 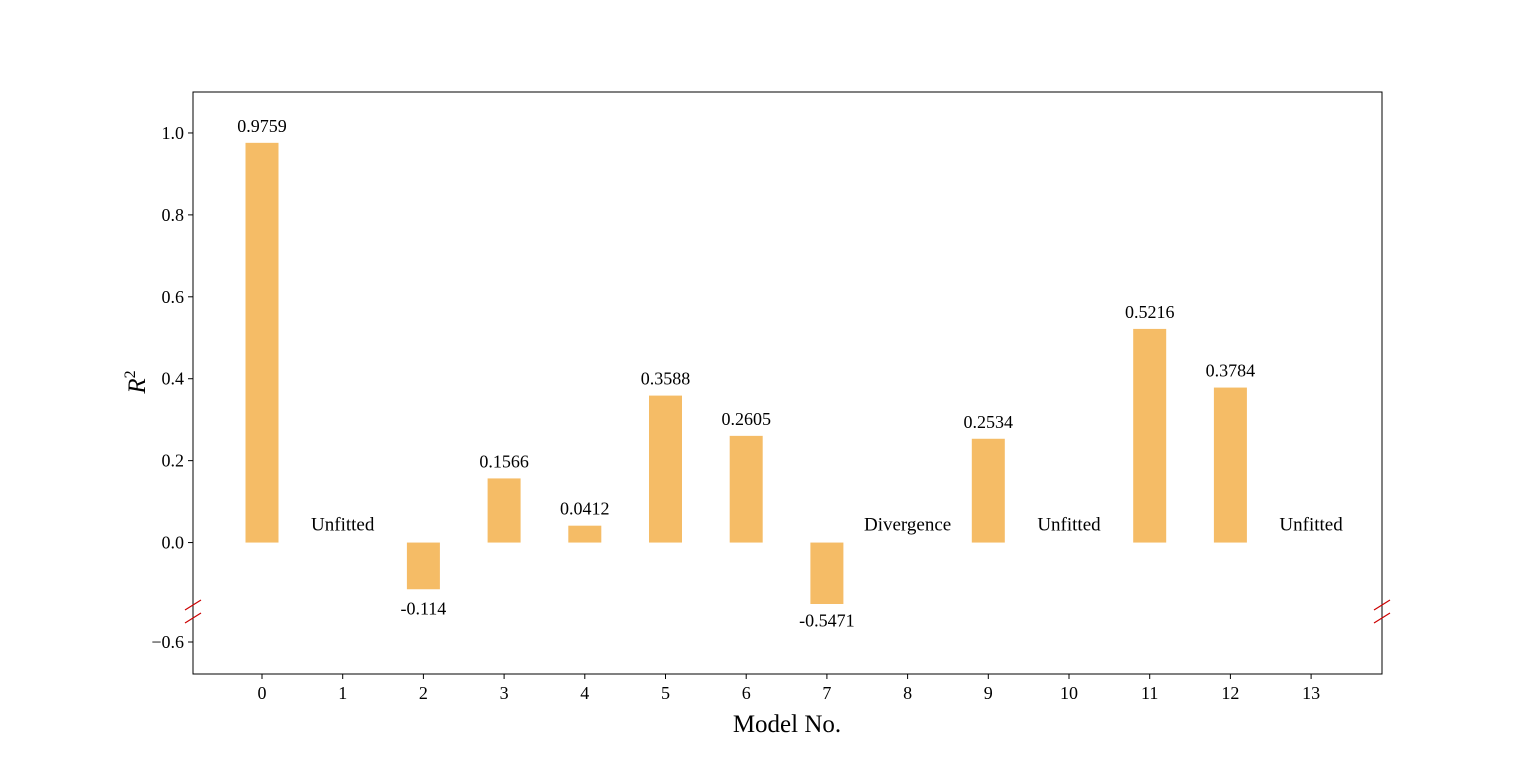 What do you see at coordinates (130, 374) in the screenshot?
I see `y-axis-title-superscript: 2` at bounding box center [130, 374].